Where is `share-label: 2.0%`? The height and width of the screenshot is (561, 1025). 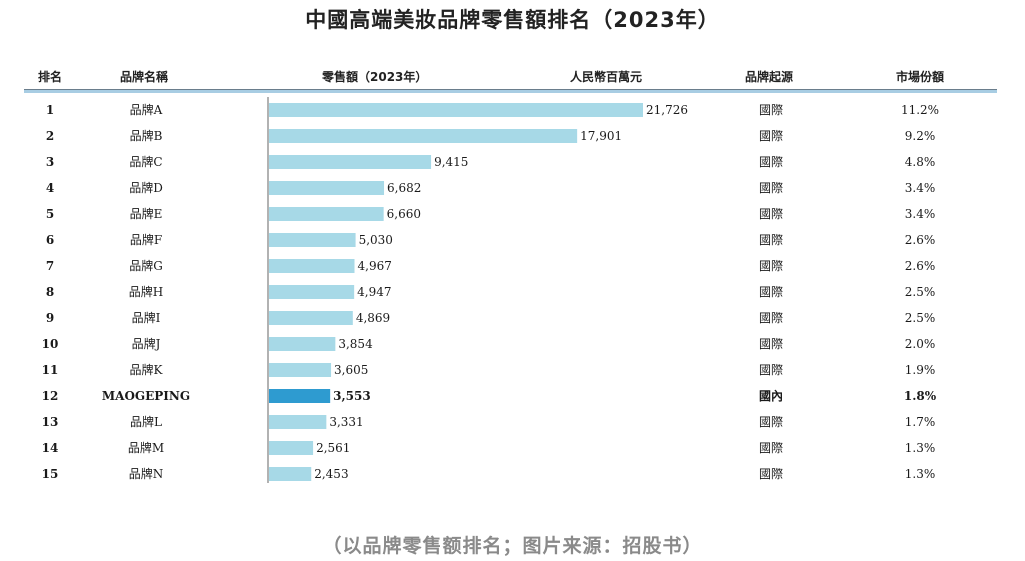
share-label: 2.0% is located at coordinates (920, 344).